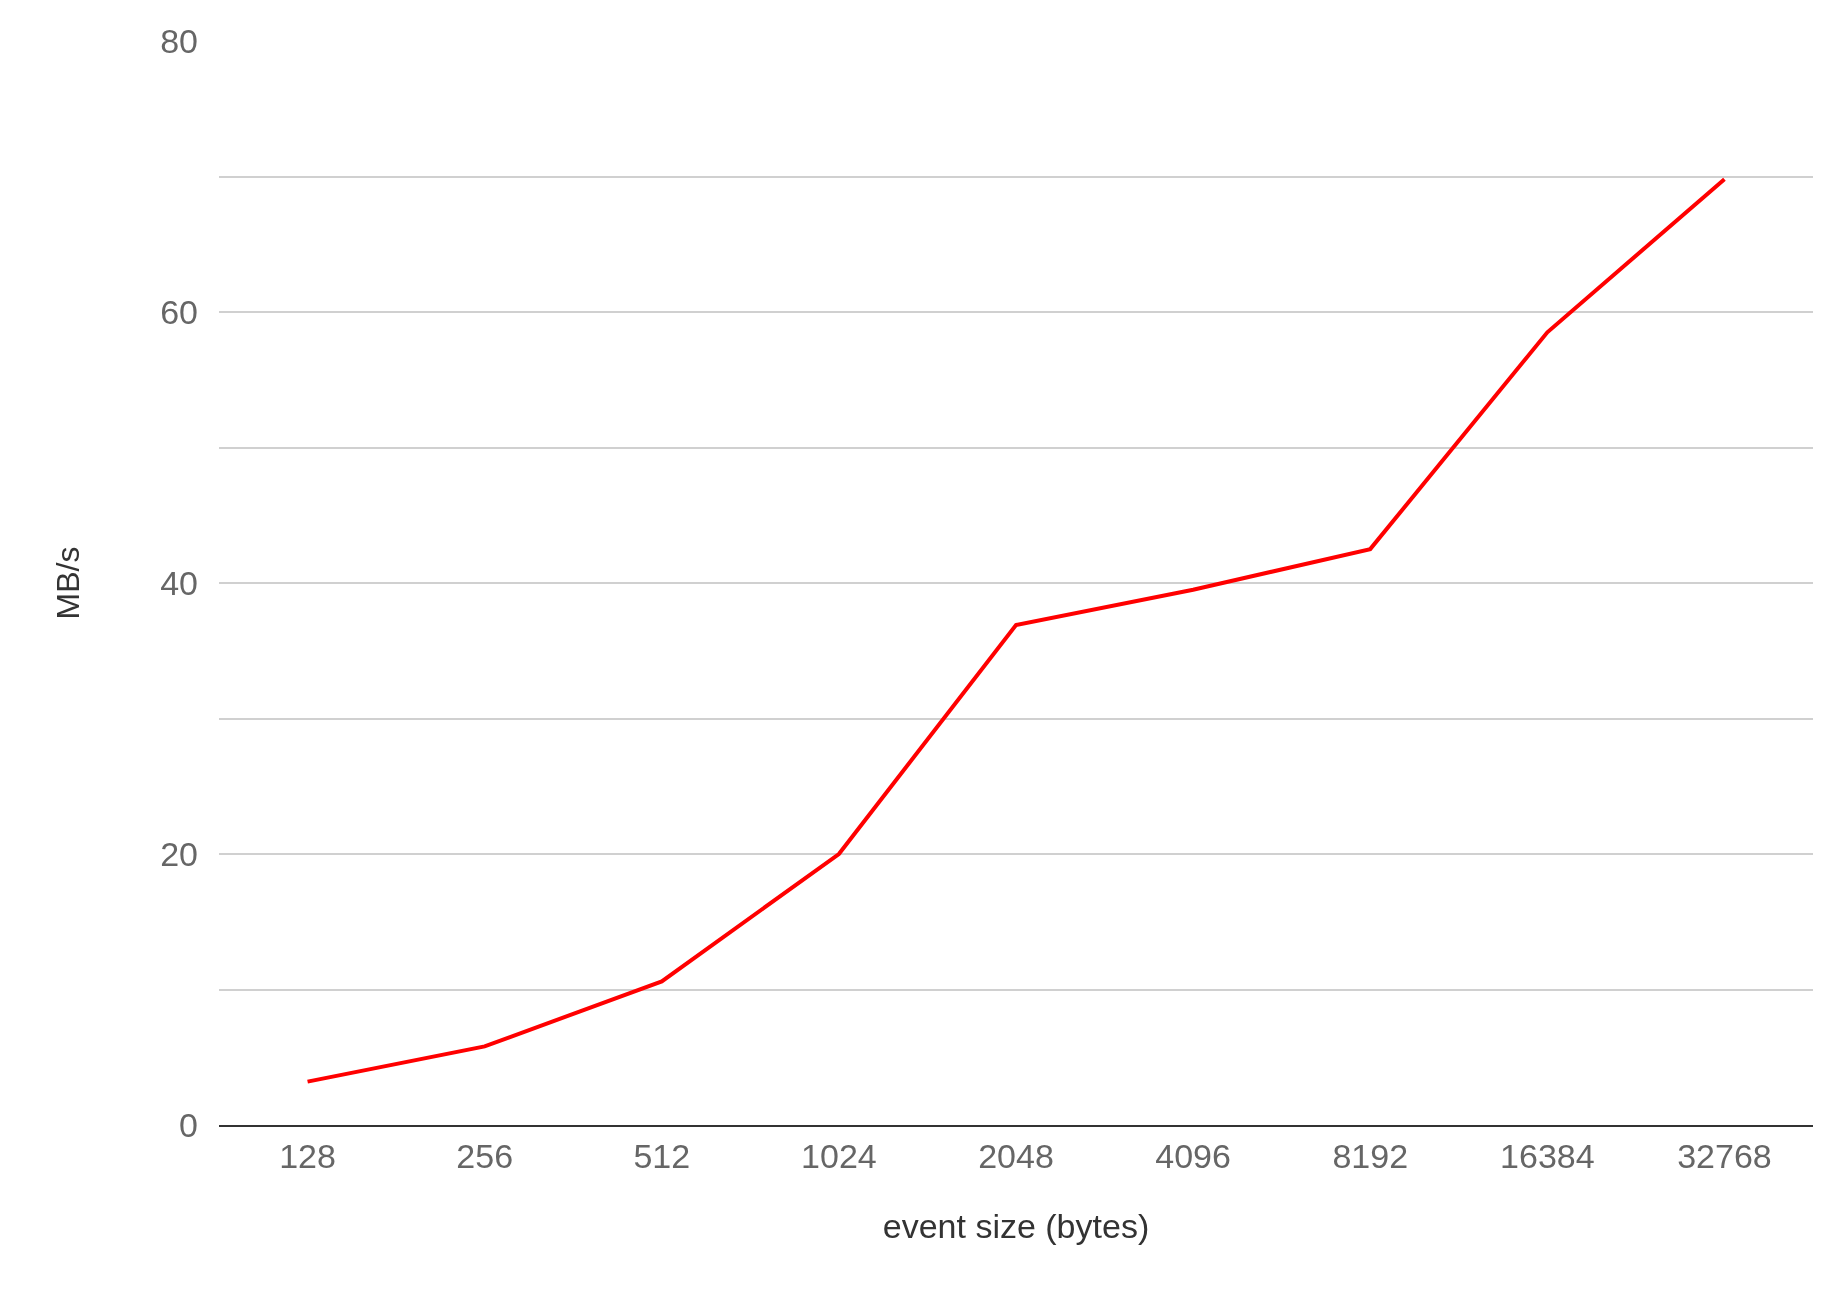 The width and height of the screenshot is (1828, 1316). What do you see at coordinates (179, 311) in the screenshot?
I see `y-tick-label: 60` at bounding box center [179, 311].